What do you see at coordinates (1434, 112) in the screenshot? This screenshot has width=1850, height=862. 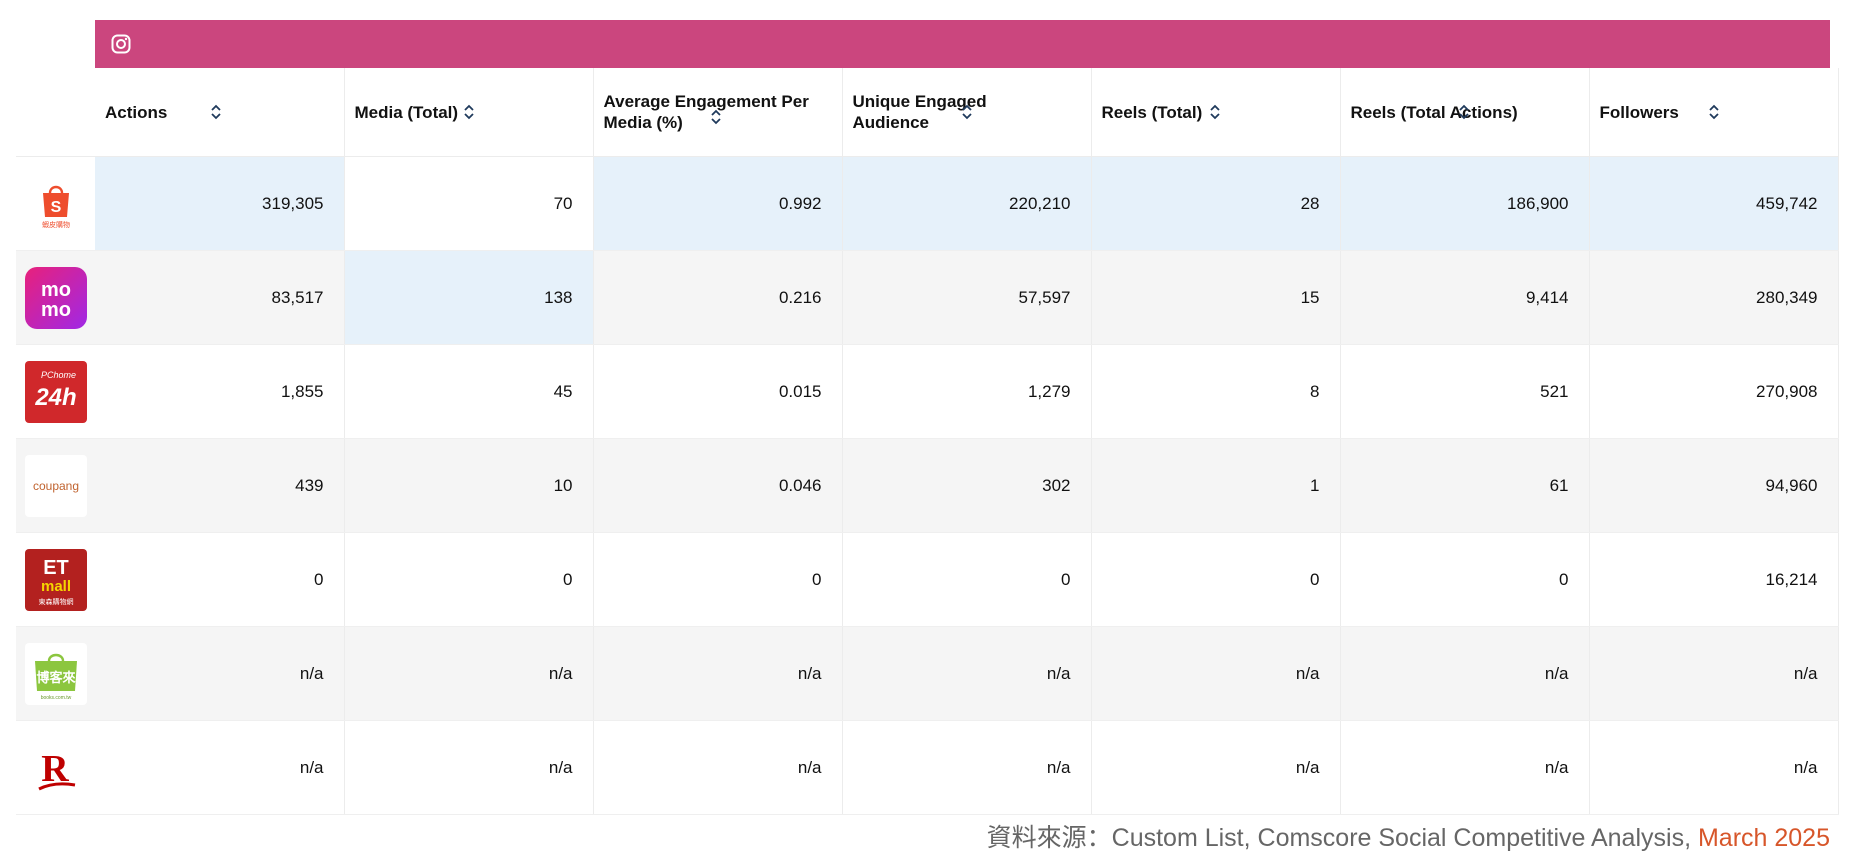 I see `column-label: Reels (Total Actions)` at bounding box center [1434, 112].